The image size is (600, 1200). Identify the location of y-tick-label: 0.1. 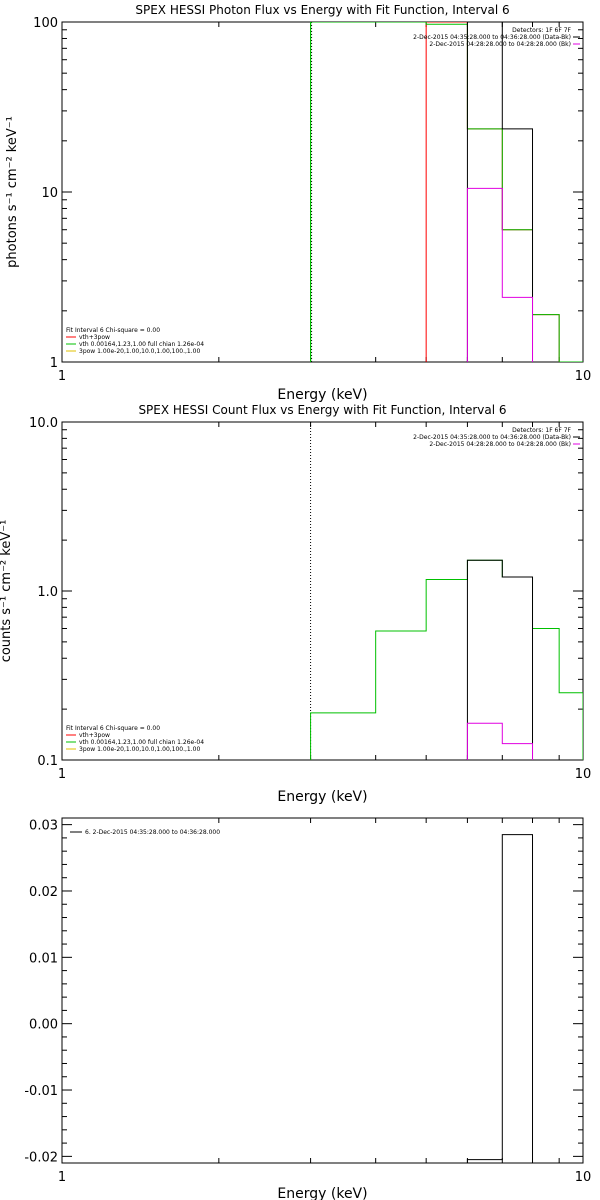
(47, 761).